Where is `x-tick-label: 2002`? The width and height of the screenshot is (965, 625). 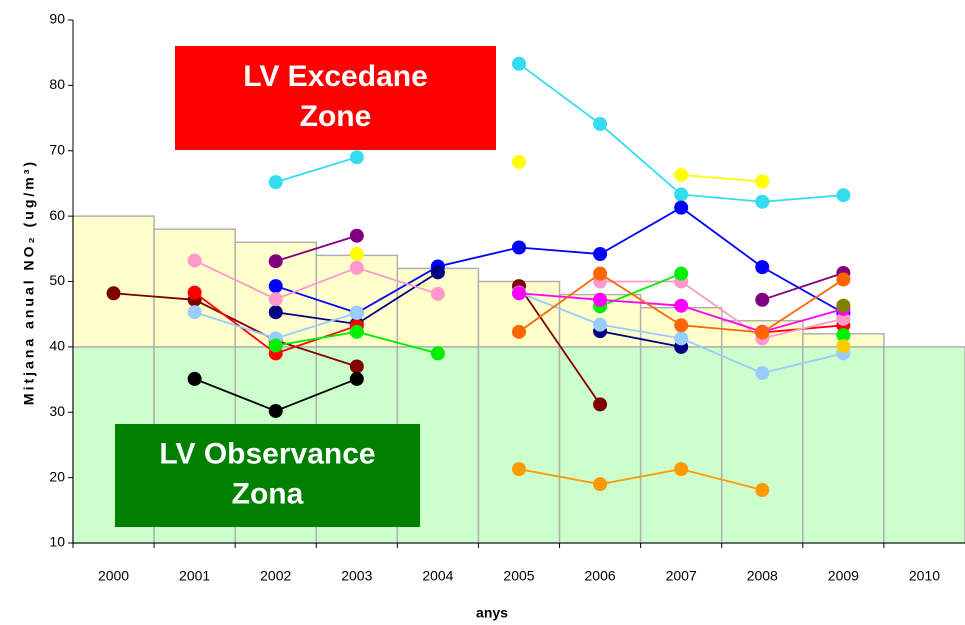
x-tick-label: 2002 is located at coordinates (275, 576).